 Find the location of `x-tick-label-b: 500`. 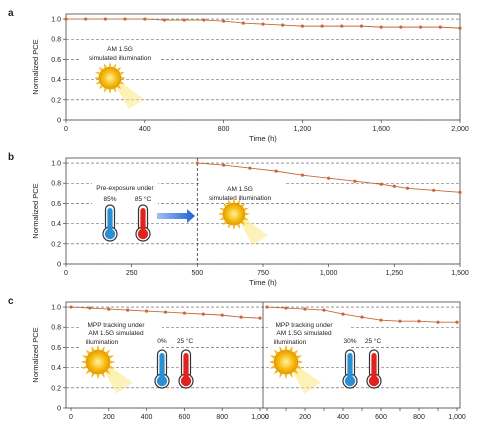

x-tick-label-b: 500 is located at coordinates (197, 273).